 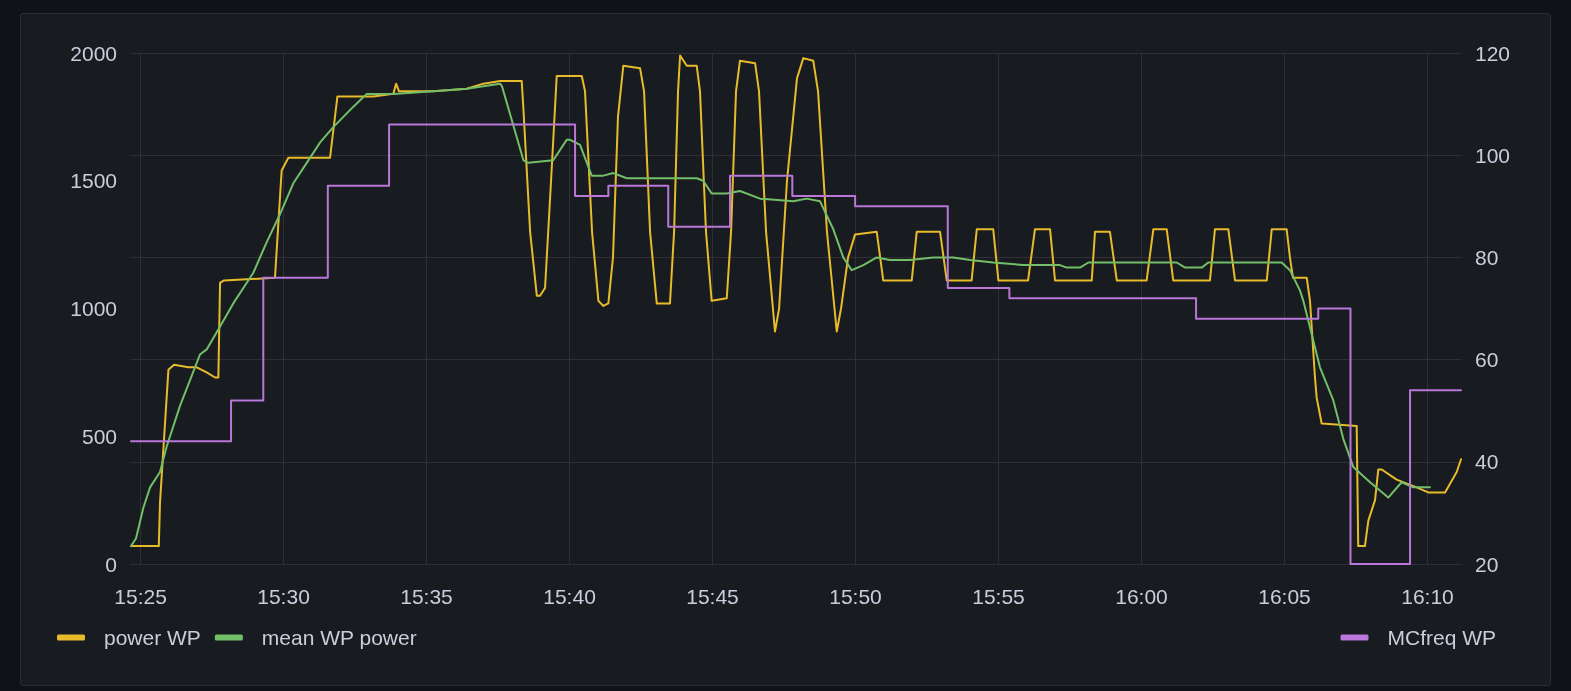 I want to click on y-tick-label: 500, so click(x=99, y=436).